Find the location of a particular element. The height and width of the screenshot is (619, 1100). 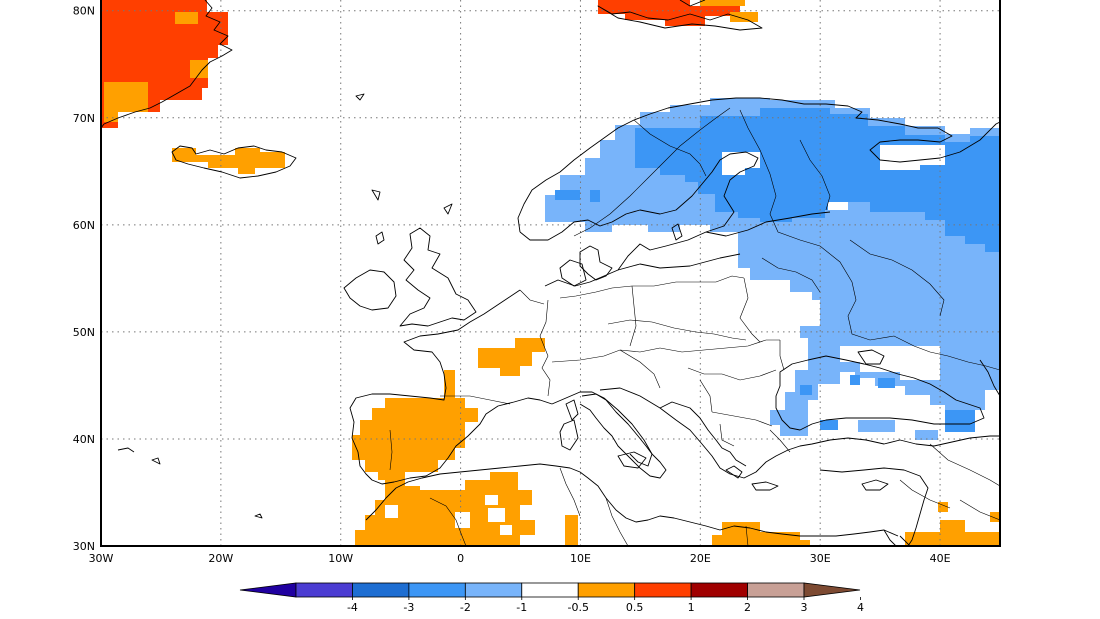

lon-tick-label: 10E is located at coordinates (580, 558).